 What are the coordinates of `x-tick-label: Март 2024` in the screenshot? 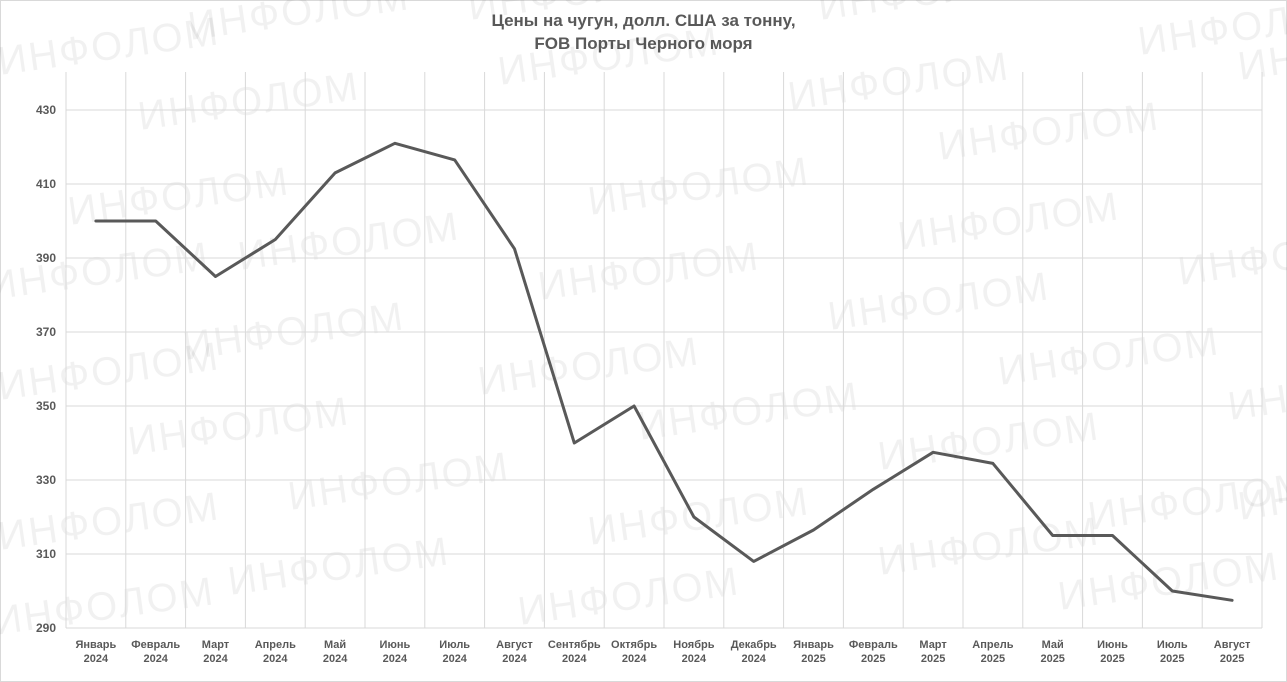 It's located at (216, 652).